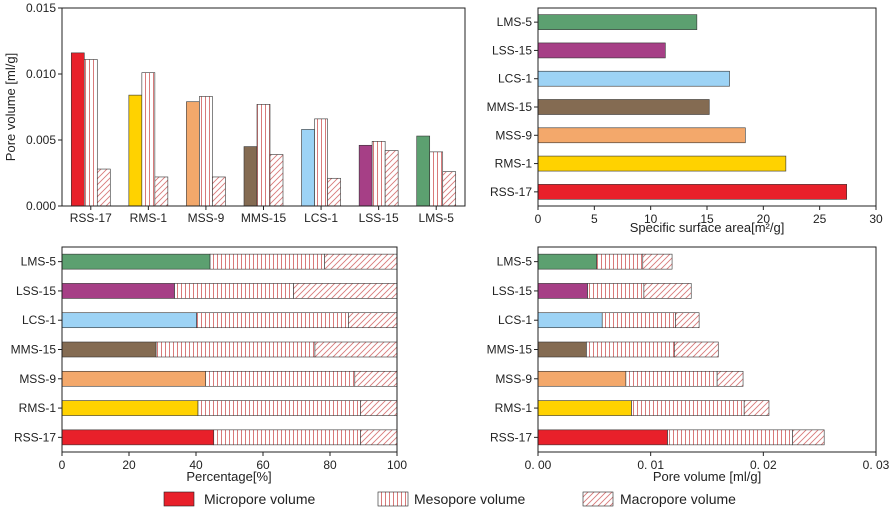 This screenshot has height=512, width=892. Describe the element at coordinates (264, 218) in the screenshot. I see `x-tick-label-mms-15: MMS-15` at that location.